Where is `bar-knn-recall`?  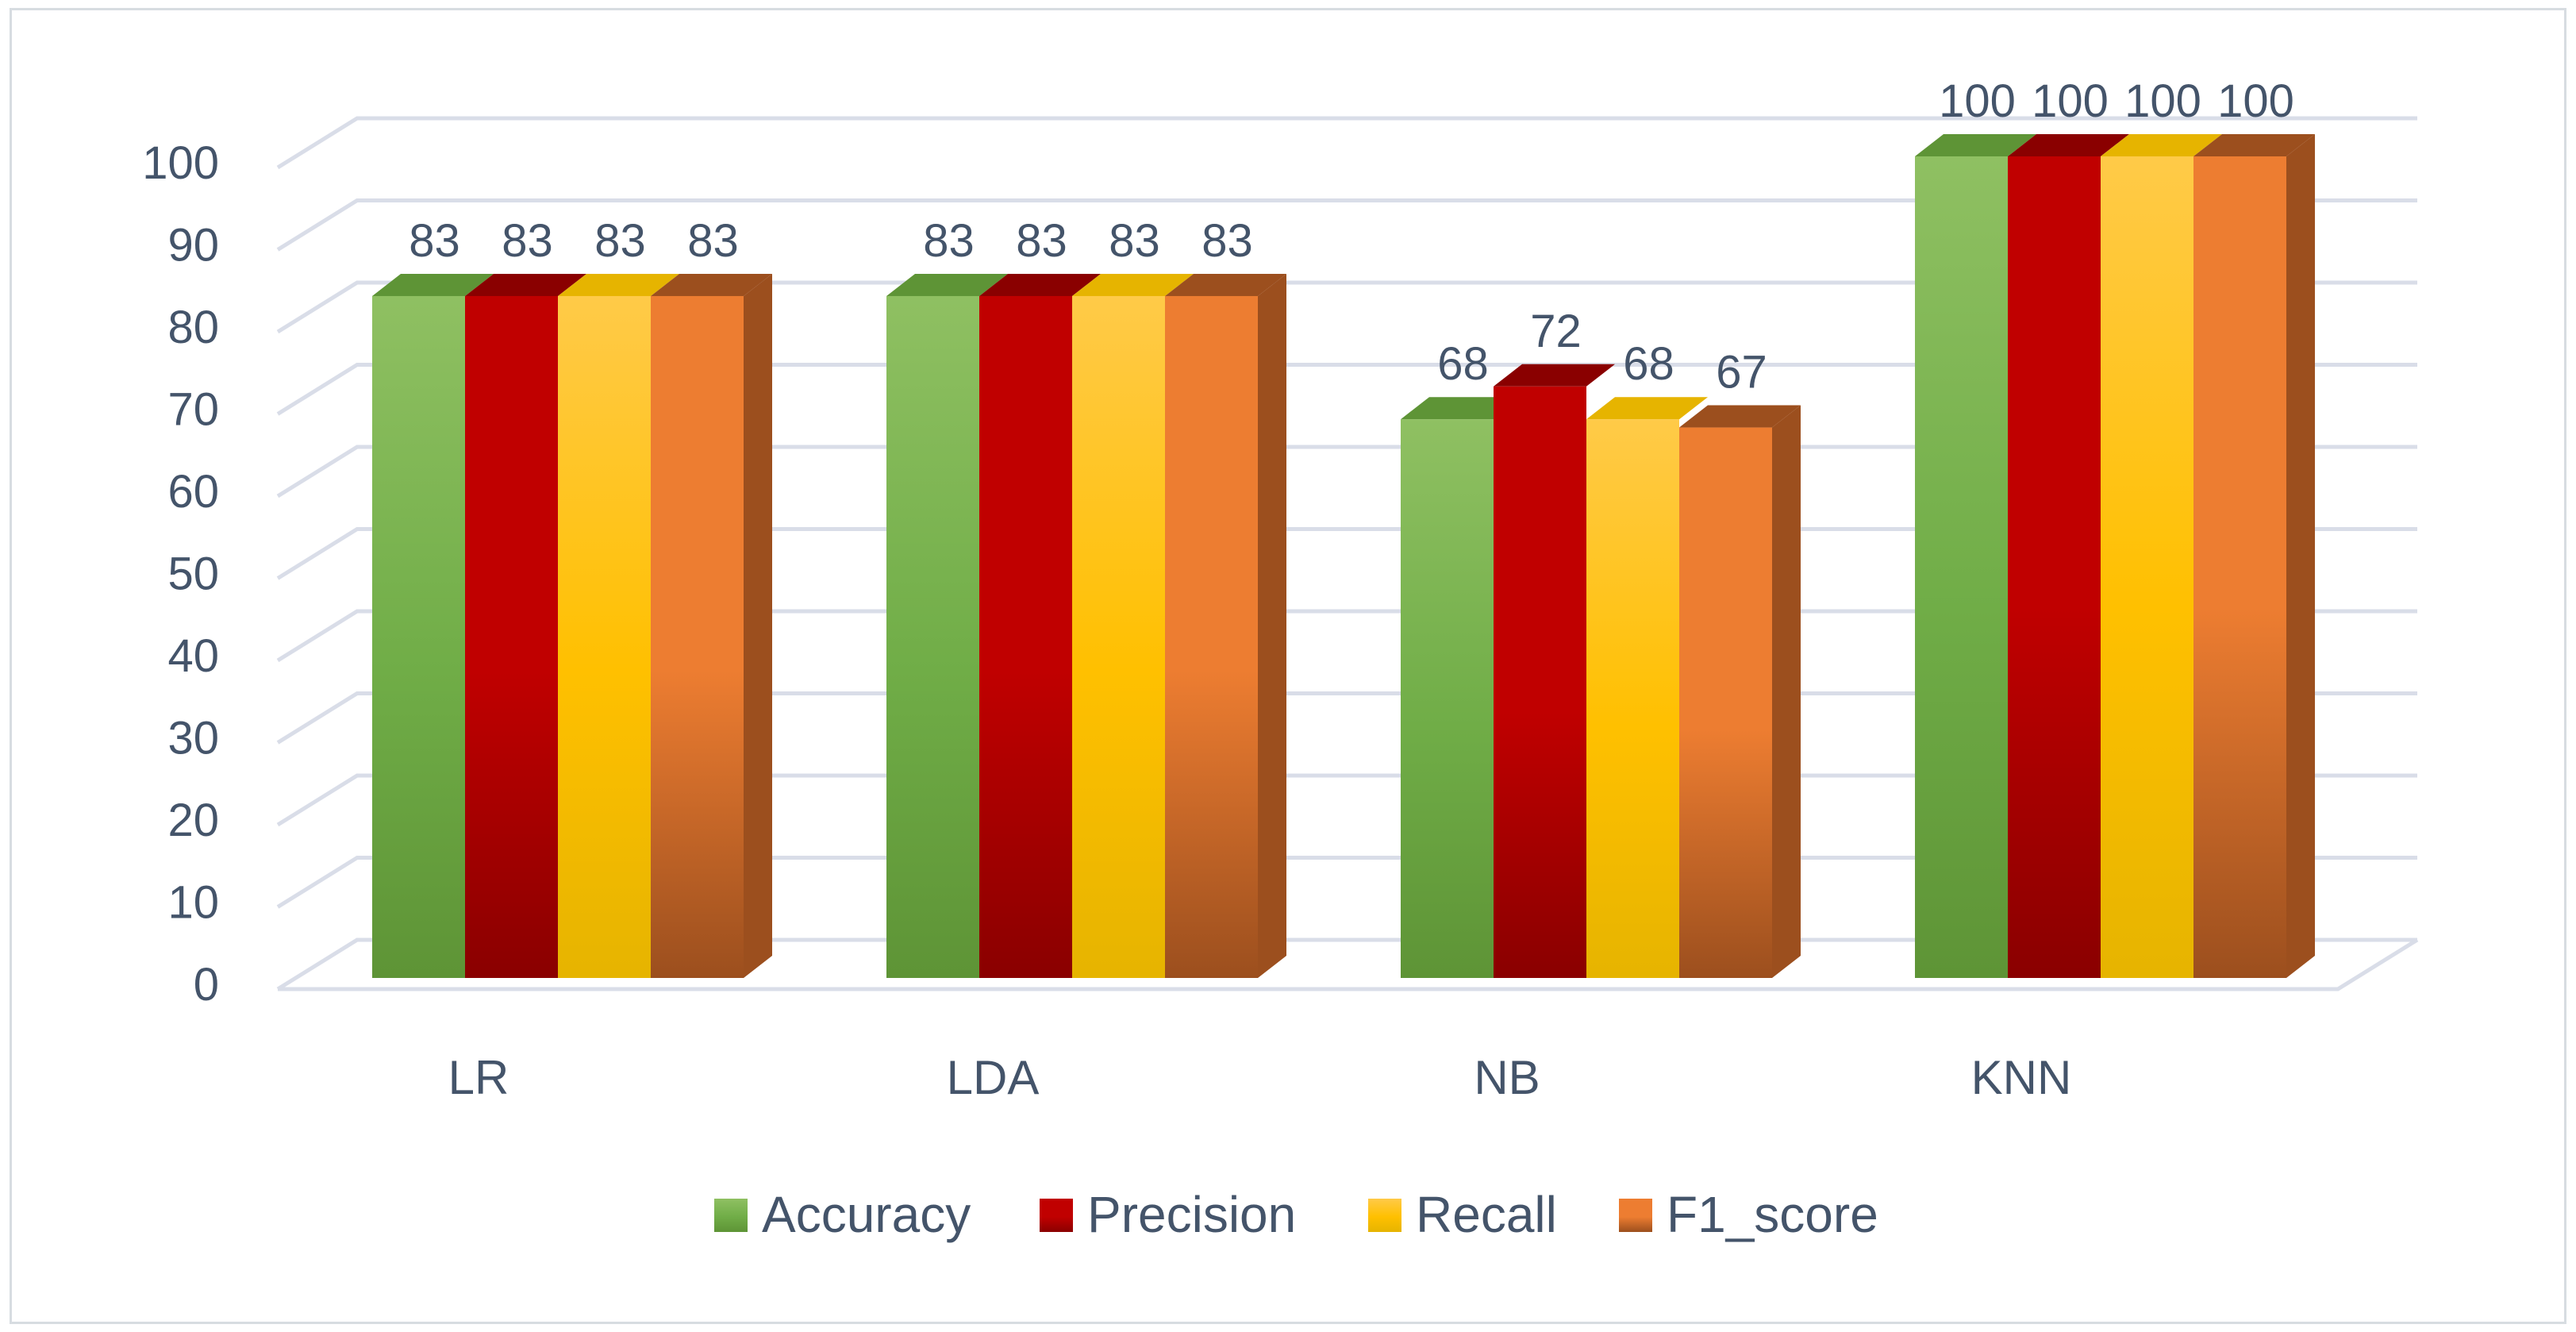
bar-knn-recall is located at coordinates (2161, 556).